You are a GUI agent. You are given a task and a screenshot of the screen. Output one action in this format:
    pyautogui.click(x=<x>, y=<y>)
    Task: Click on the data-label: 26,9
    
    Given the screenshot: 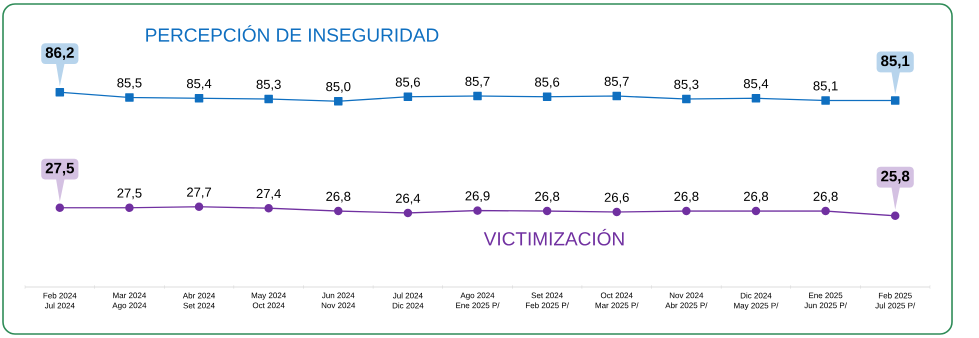 What is the action you would take?
    pyautogui.click(x=478, y=196)
    